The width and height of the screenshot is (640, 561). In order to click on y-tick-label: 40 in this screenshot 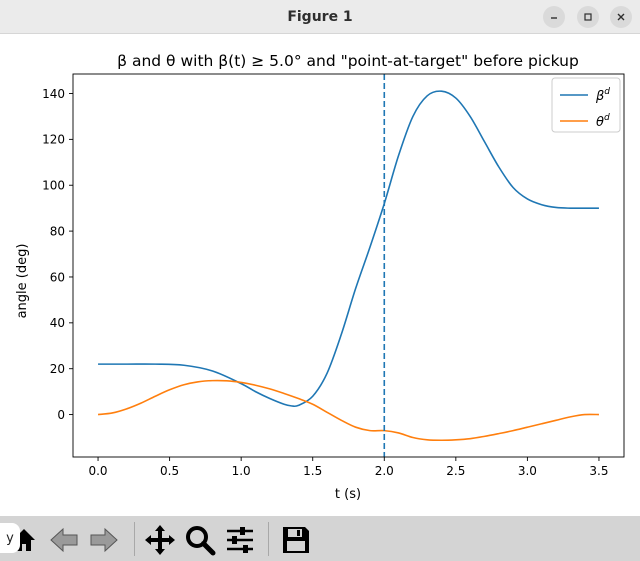, I will do `click(57, 323)`.